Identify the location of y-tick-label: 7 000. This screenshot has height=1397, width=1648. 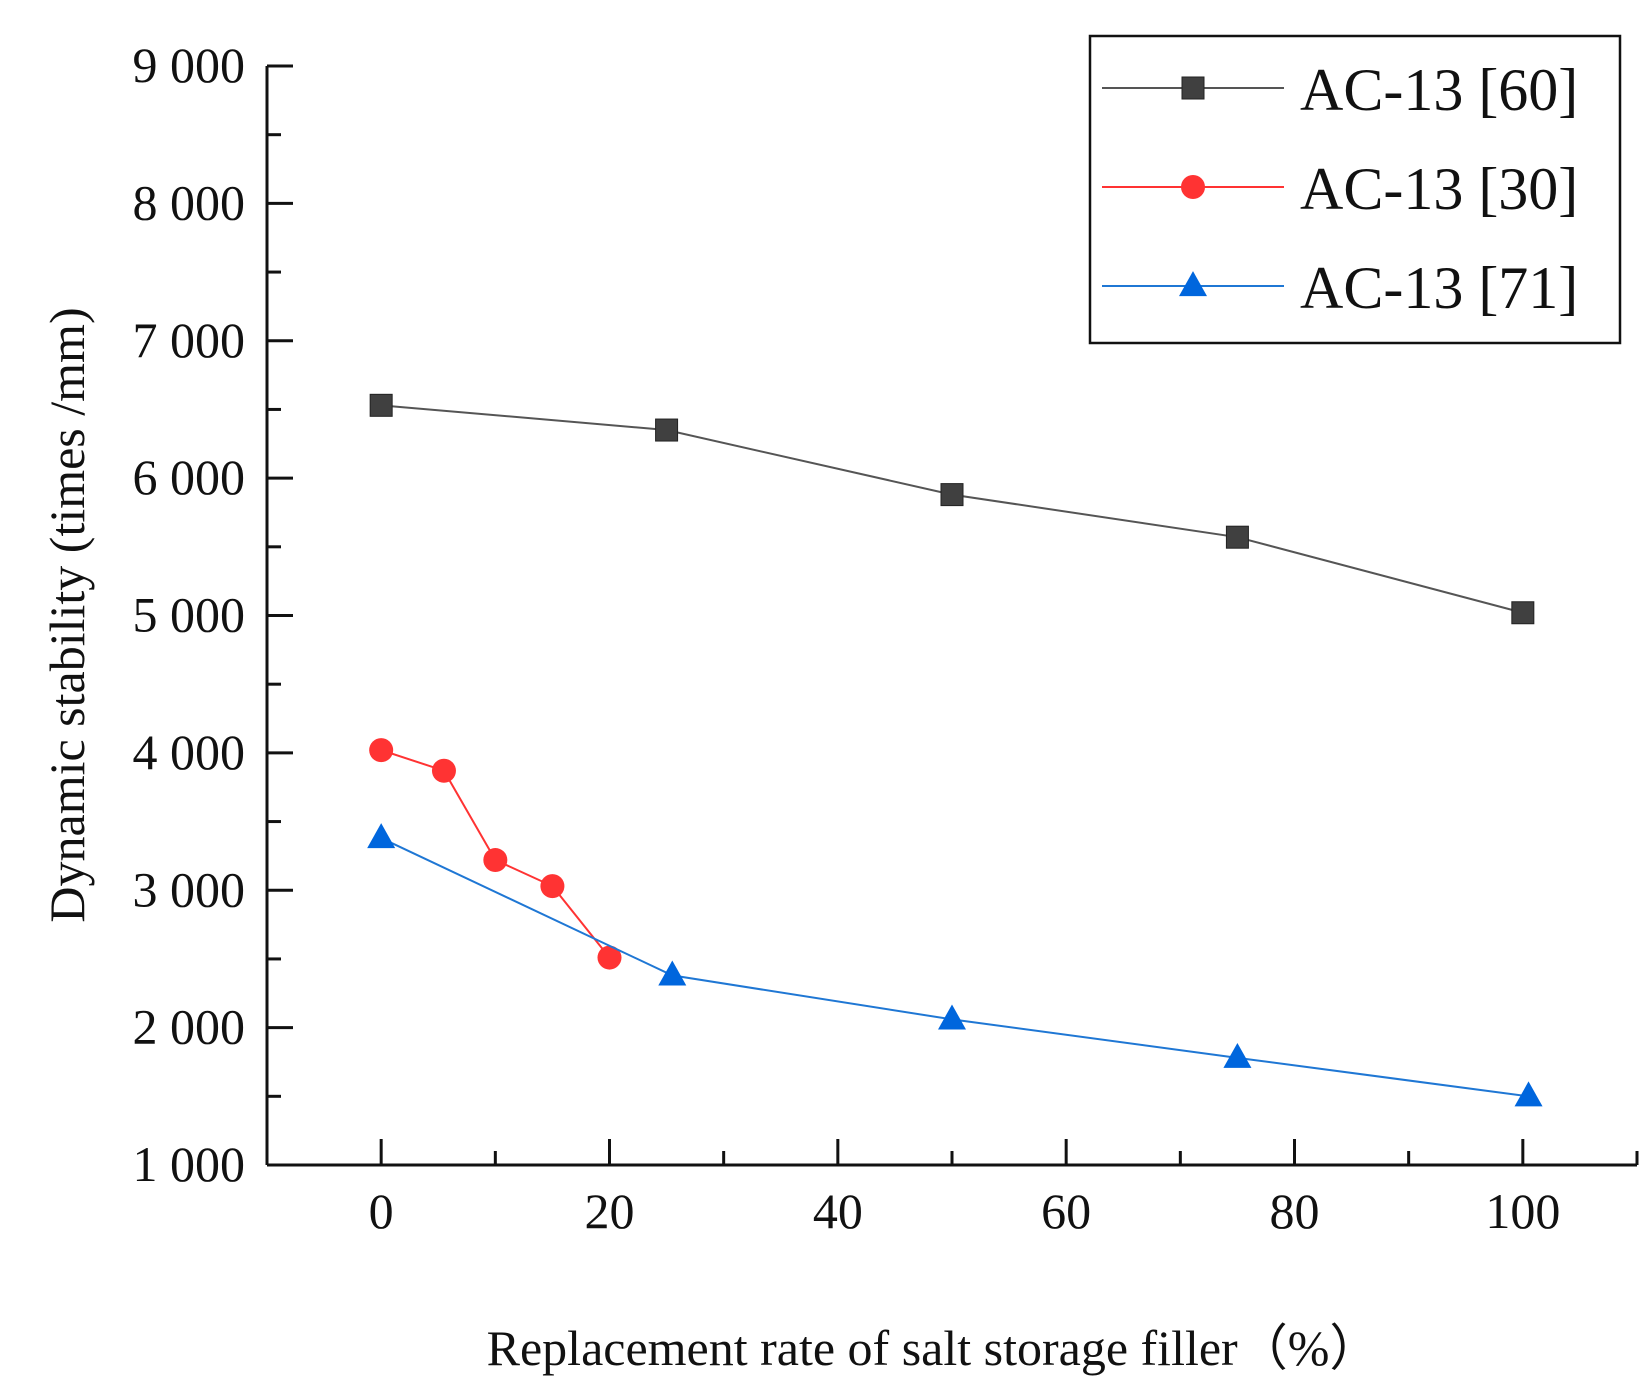
(189, 340).